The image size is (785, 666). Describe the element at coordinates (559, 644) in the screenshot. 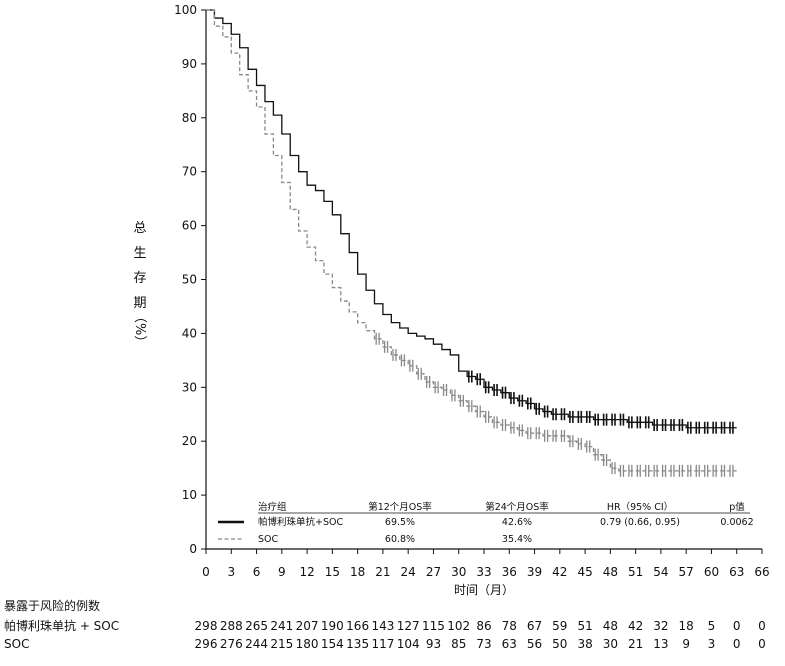

I see `risk-count: 50` at that location.